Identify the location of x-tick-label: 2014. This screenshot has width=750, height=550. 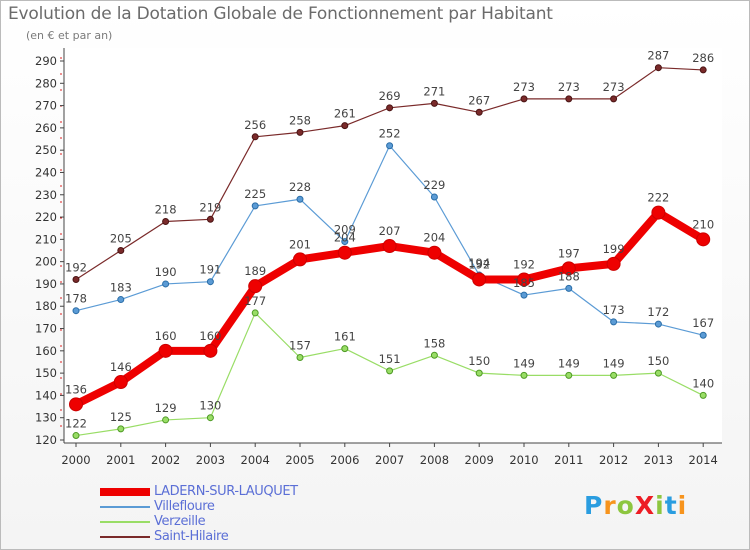
(703, 460).